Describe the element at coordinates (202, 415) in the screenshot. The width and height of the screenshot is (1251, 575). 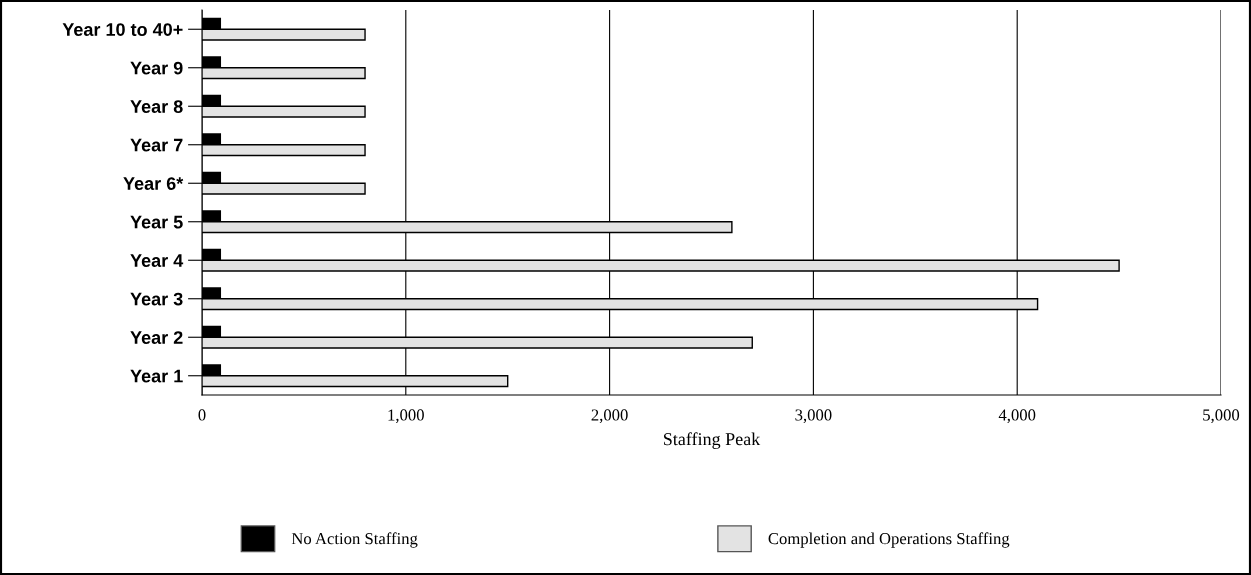
I see `x-tick-label: 0` at that location.